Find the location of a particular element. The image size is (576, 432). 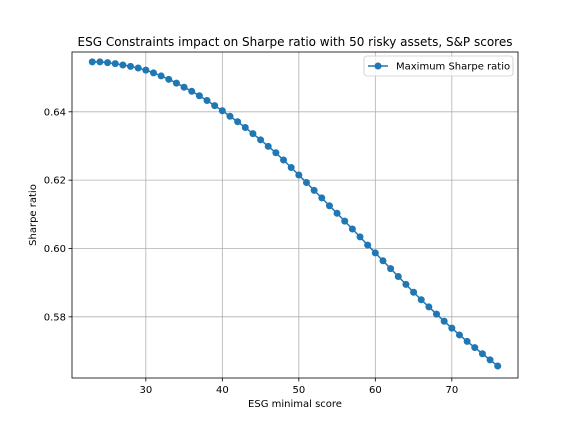

x-axis-label: ESG minimal score is located at coordinates (295, 404).